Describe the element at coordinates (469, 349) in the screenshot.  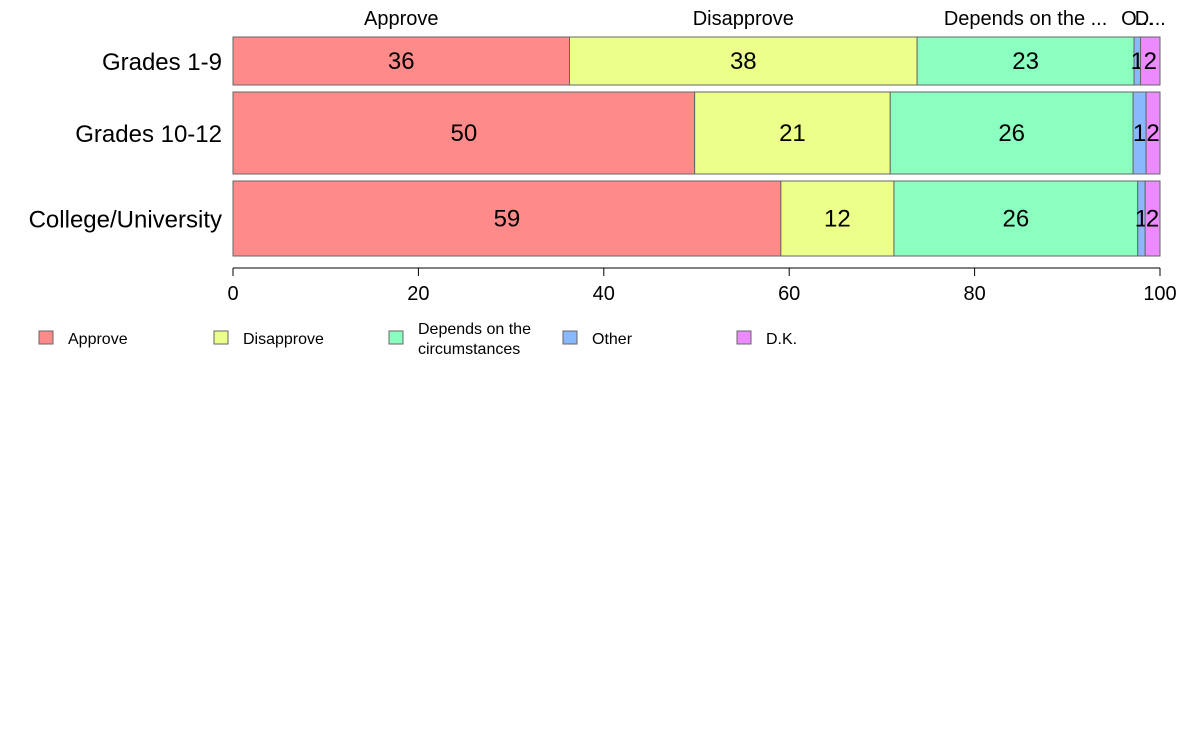
I see `legend-label: circumstances` at that location.